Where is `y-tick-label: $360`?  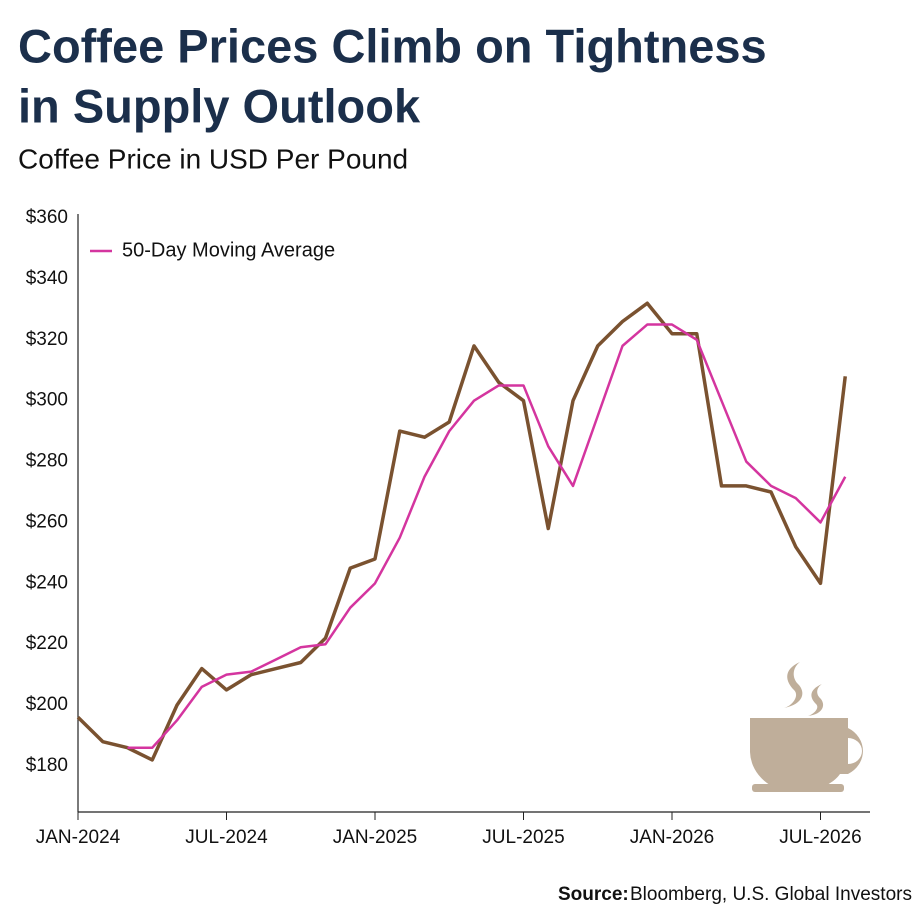
y-tick-label: $360 is located at coordinates (47, 217).